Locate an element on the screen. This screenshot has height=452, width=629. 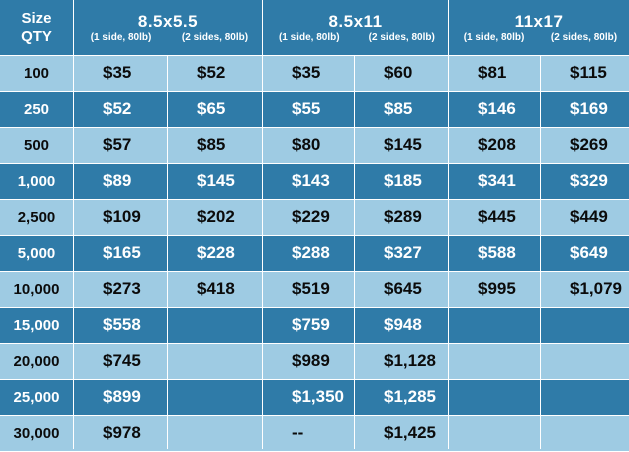
price-cell: $445 is located at coordinates (494, 217).